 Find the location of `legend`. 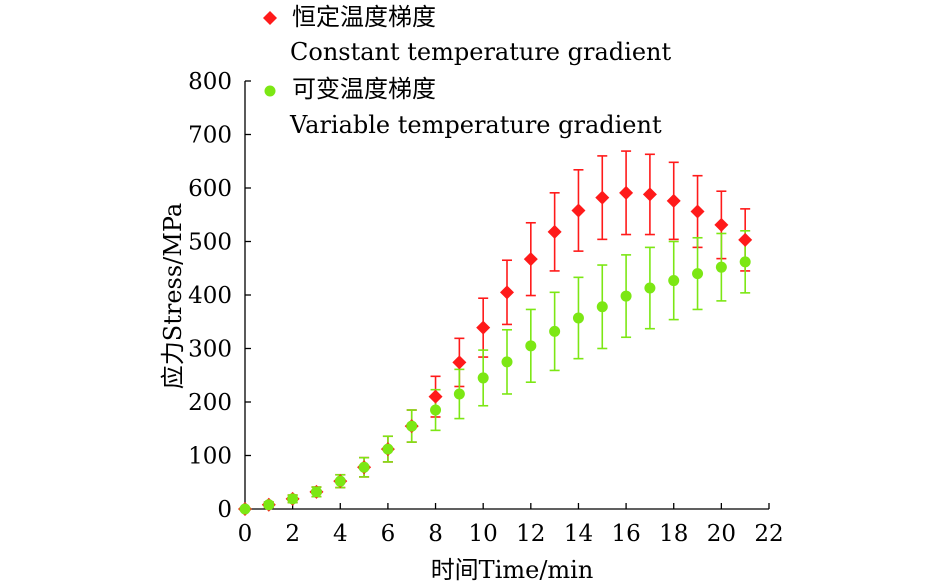

legend is located at coordinates (270, 54).